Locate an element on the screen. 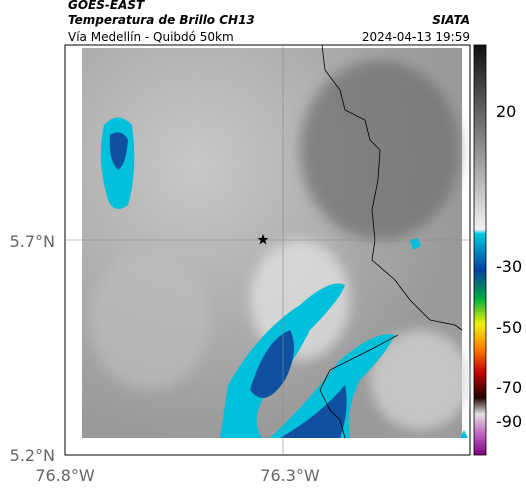 The height and width of the screenshot is (491, 526). colorbar is located at coordinates (480, 250).